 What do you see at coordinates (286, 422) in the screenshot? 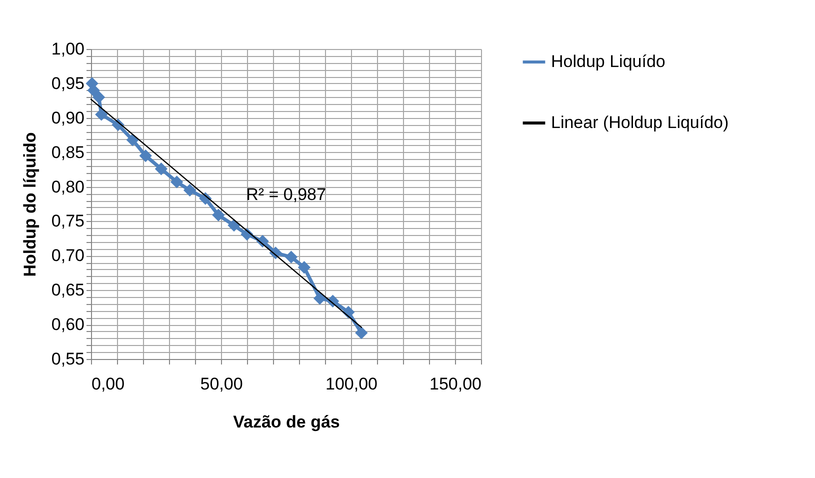
I see `x-axis-title: Vazão de gás` at bounding box center [286, 422].